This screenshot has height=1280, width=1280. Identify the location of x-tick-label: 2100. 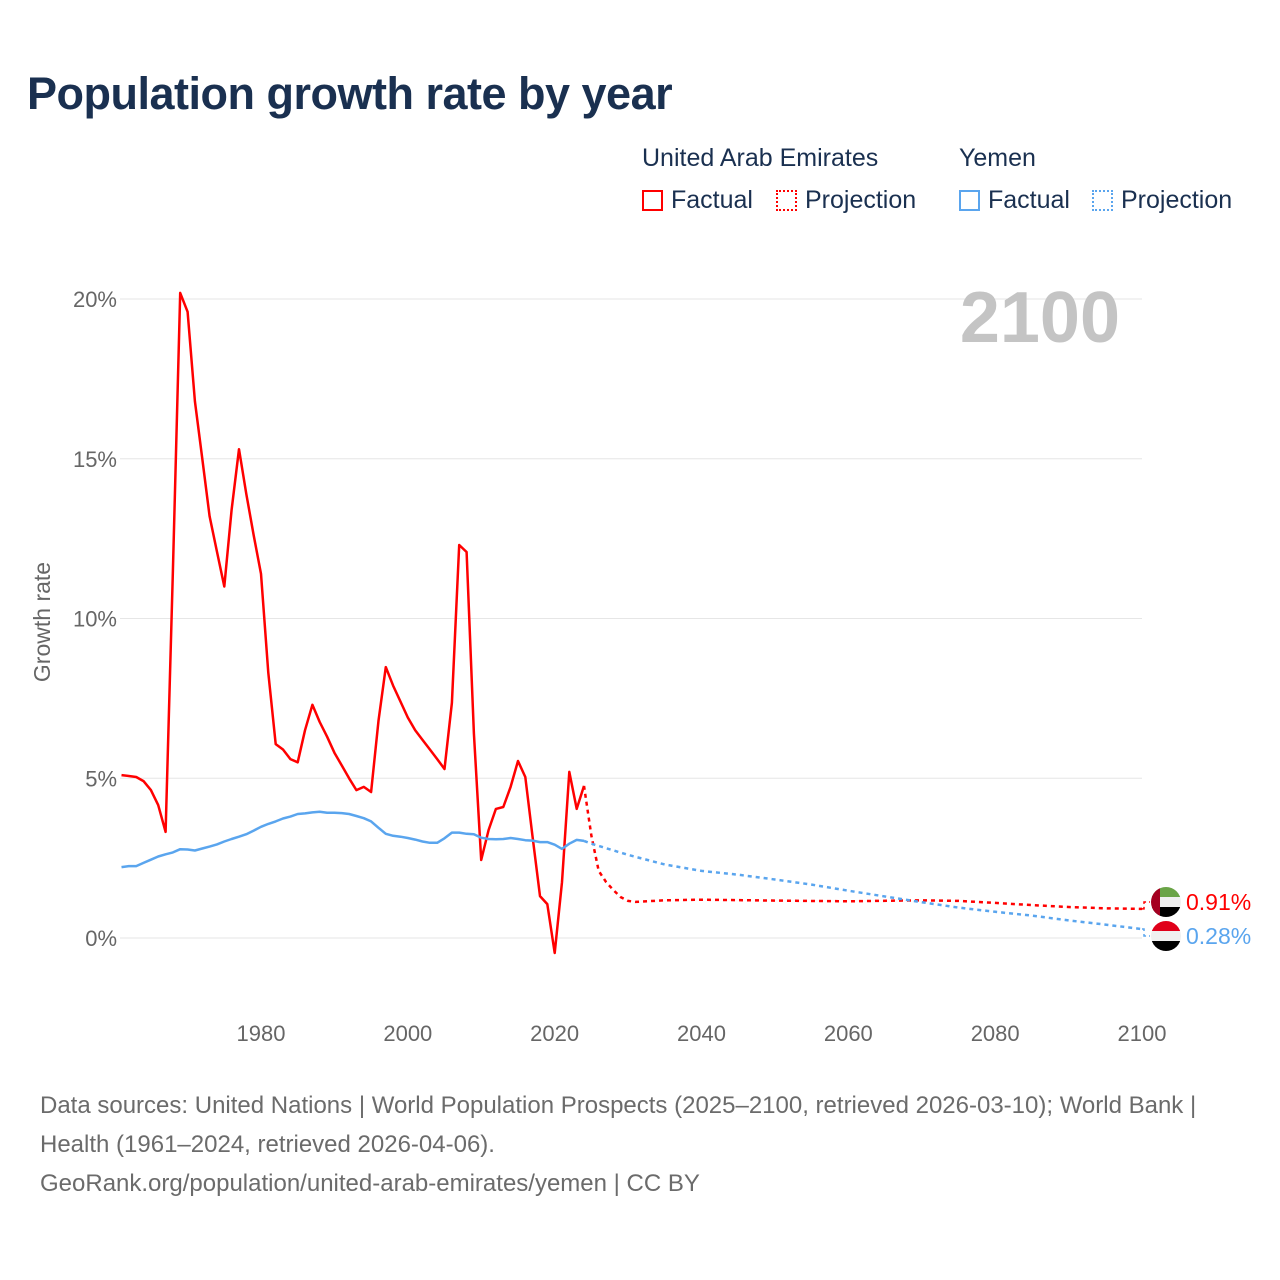
(1142, 1033).